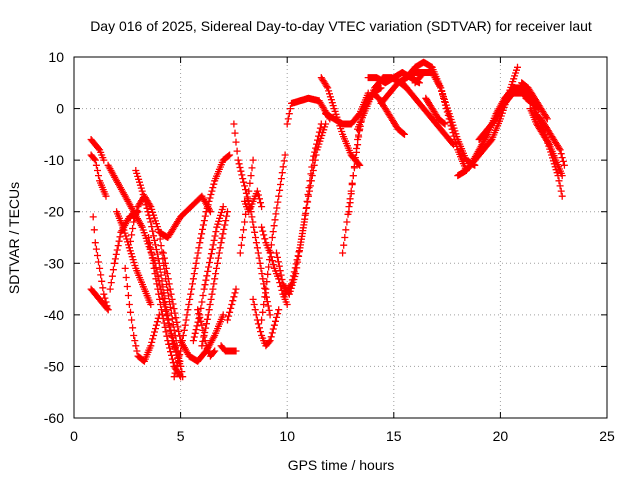  I want to click on y-tick-label: 0, so click(60, 109).